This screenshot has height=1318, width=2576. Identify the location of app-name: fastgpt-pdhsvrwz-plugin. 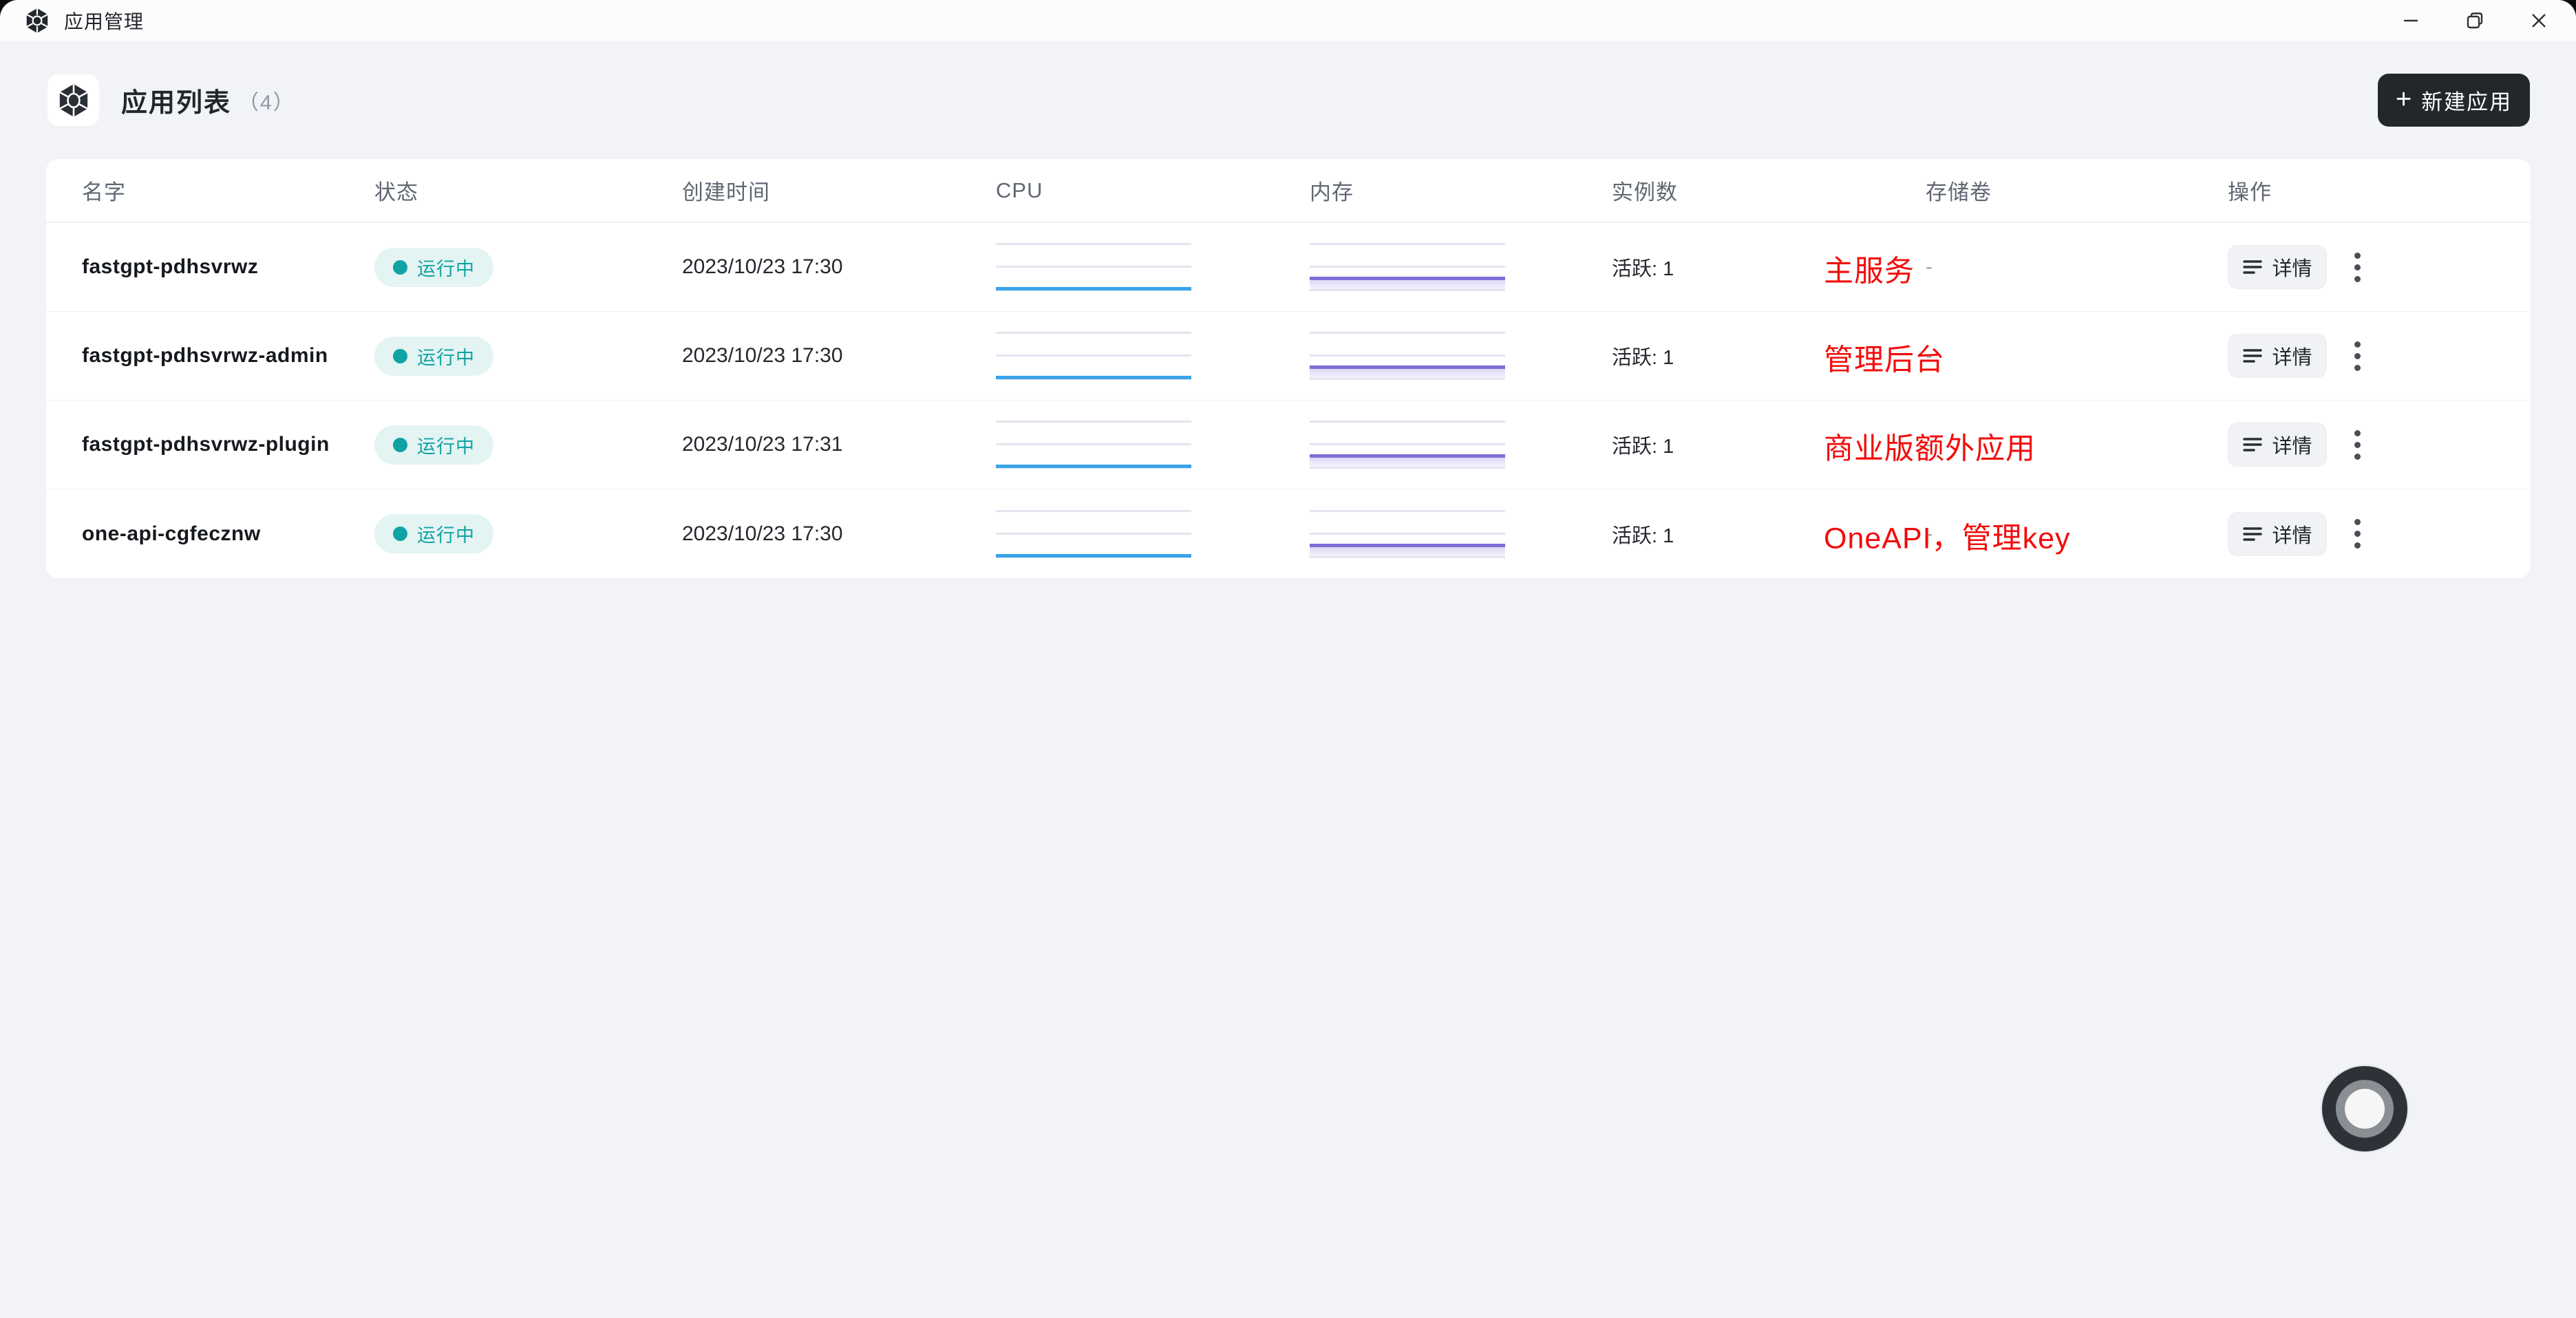
(206, 444).